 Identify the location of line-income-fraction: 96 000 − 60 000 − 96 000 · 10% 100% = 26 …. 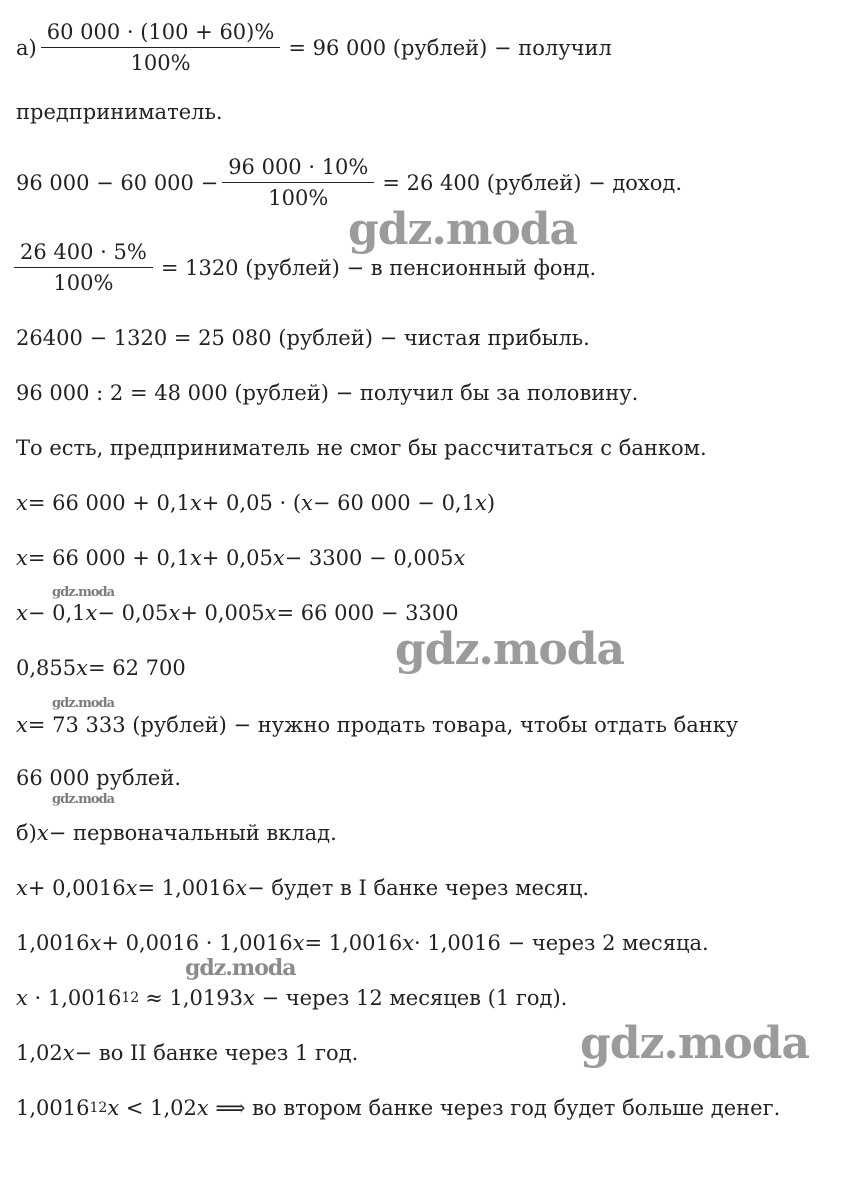
(349, 182).